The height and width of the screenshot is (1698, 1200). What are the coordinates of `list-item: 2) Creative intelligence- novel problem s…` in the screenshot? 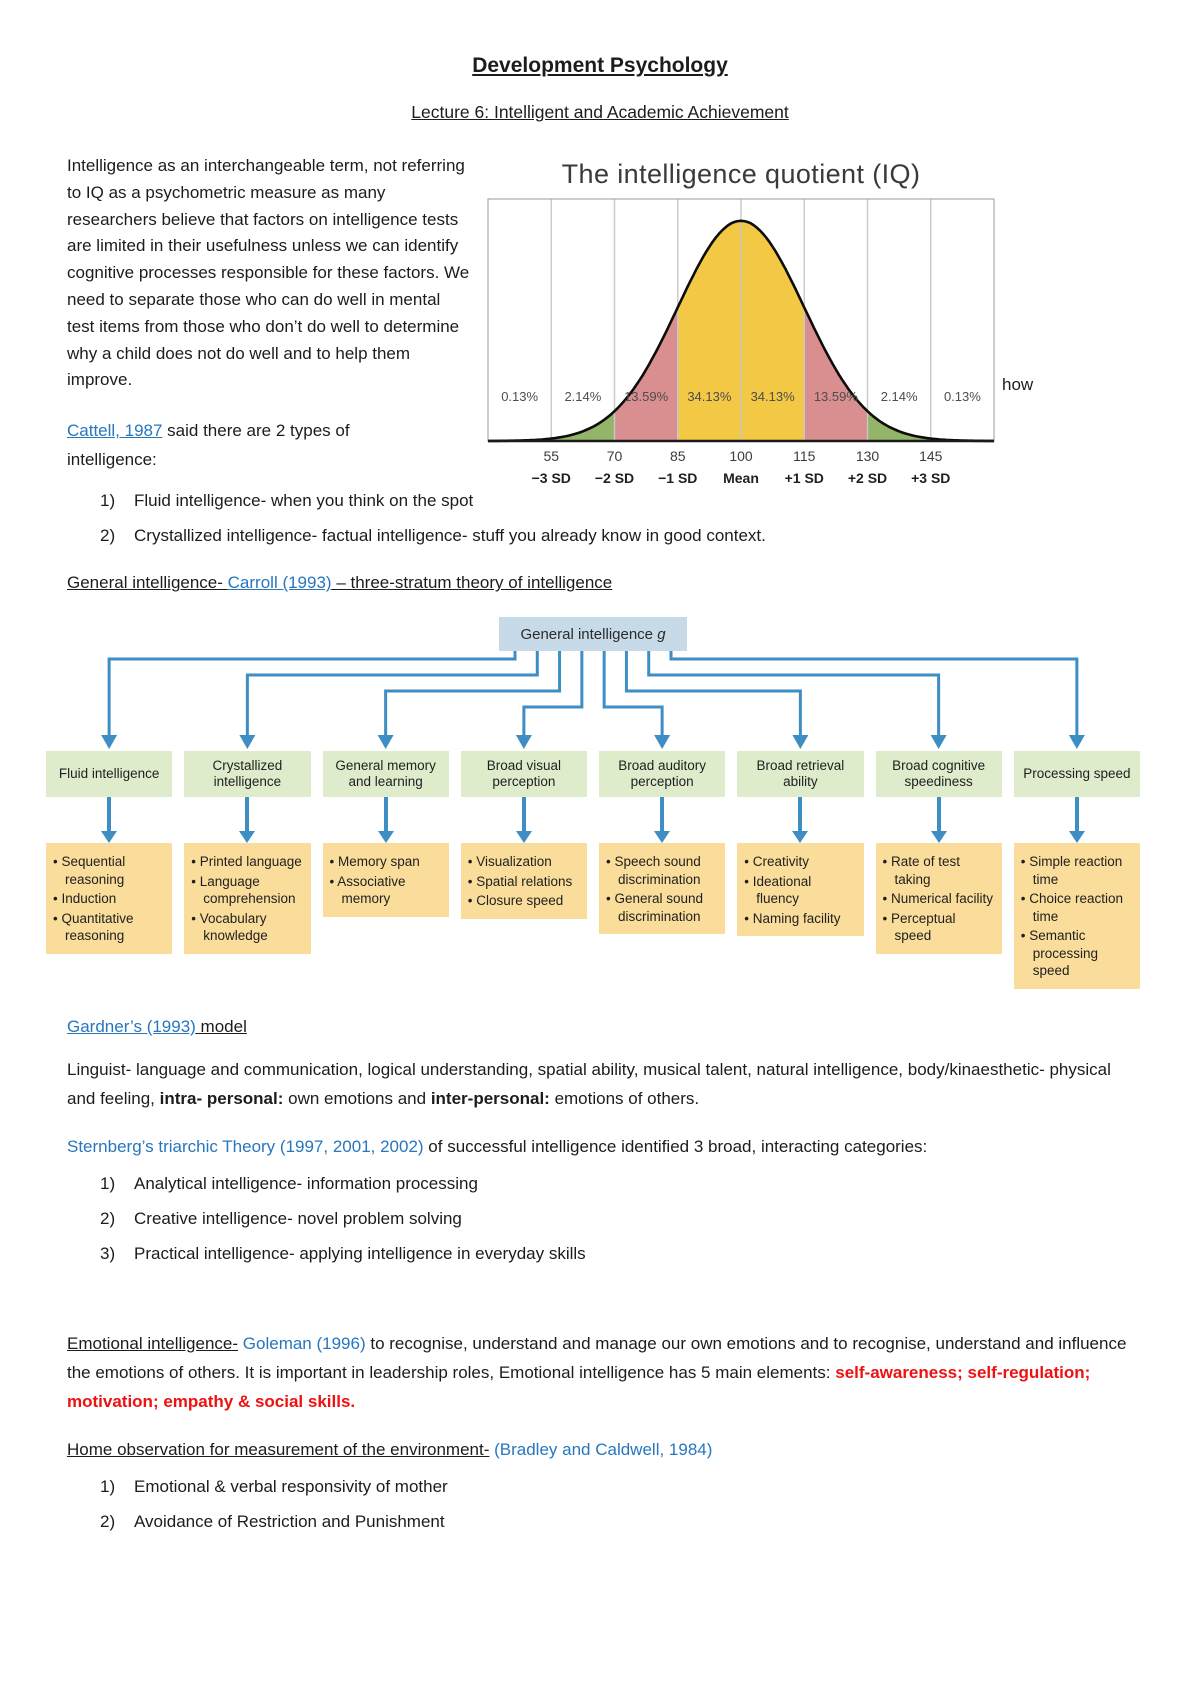 It's located at (616, 1219).